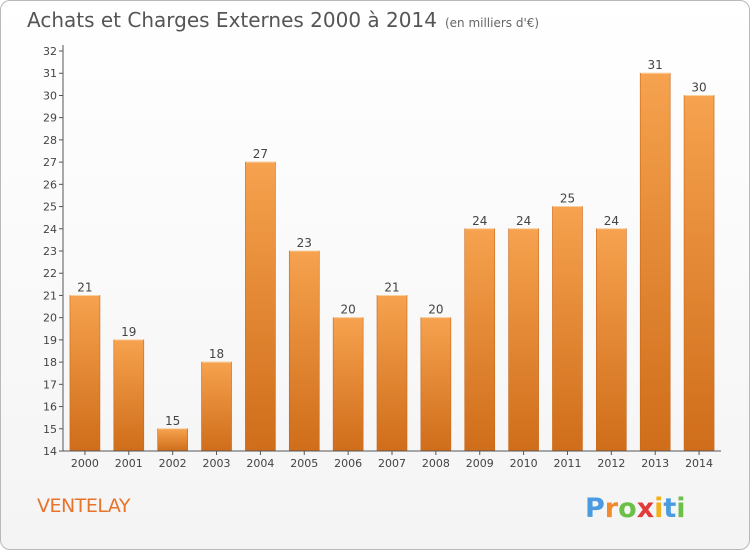 This screenshot has height=550, width=750. What do you see at coordinates (50, 118) in the screenshot?
I see `y-tick-label: 29` at bounding box center [50, 118].